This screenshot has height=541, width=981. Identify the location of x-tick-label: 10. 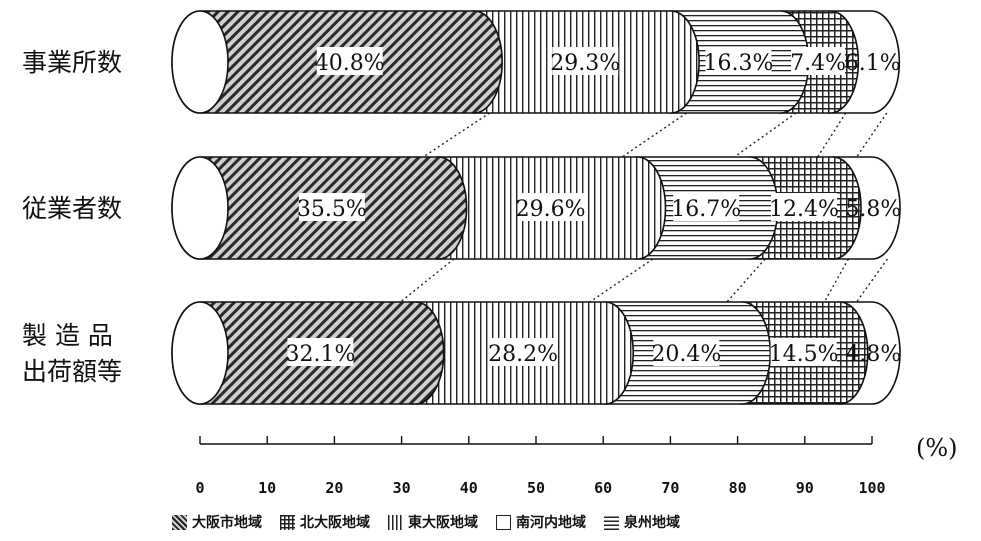
(267, 488).